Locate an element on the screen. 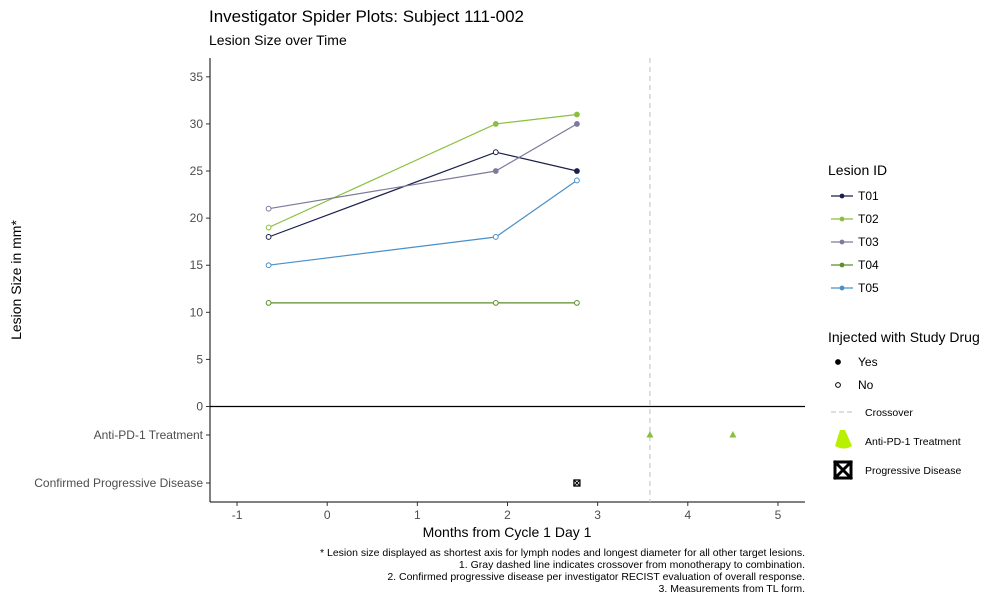 This screenshot has height=600, width=1000. y-tick-label: 20 is located at coordinates (197, 218).